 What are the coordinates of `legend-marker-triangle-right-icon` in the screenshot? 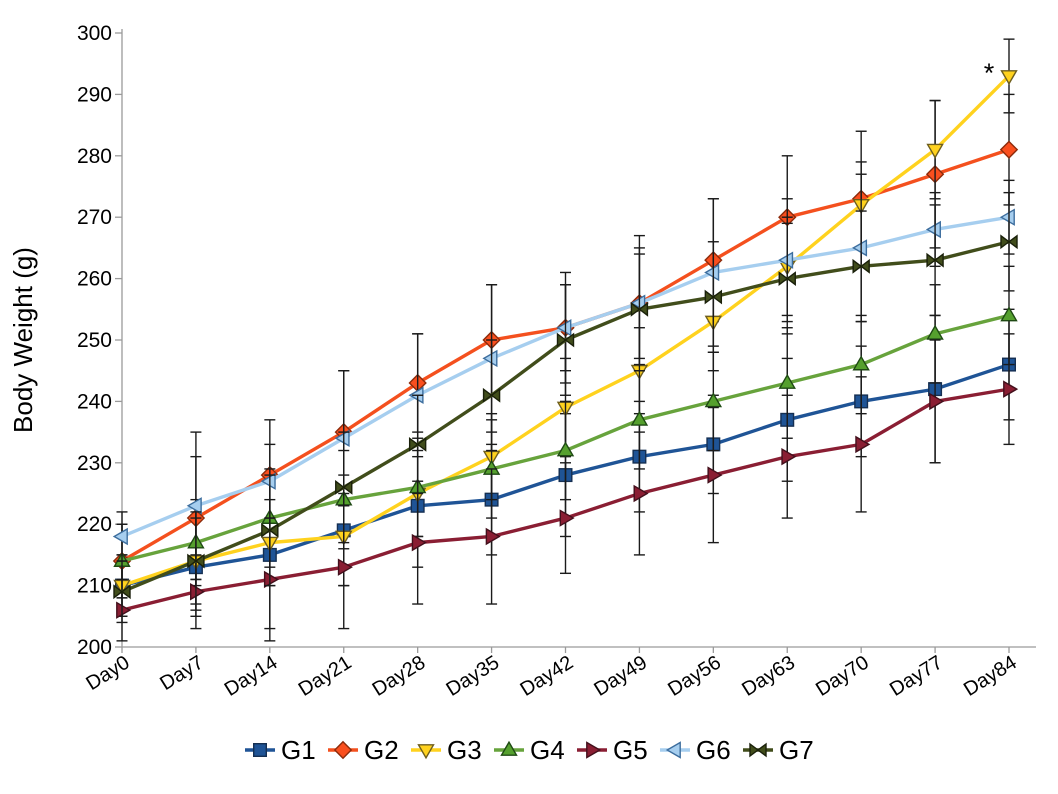 It's located at (594, 750).